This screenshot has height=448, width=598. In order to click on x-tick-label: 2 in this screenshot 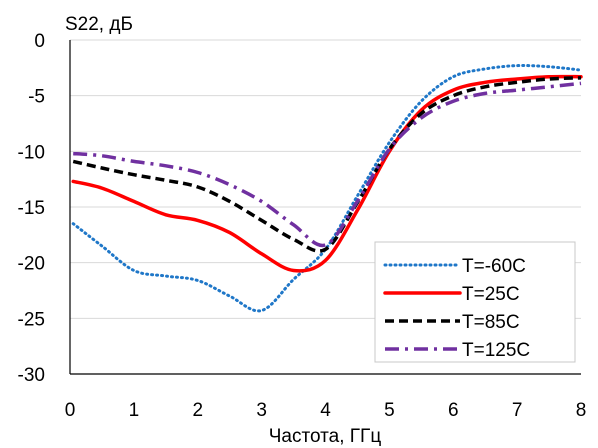, I will do `click(197, 410)`.